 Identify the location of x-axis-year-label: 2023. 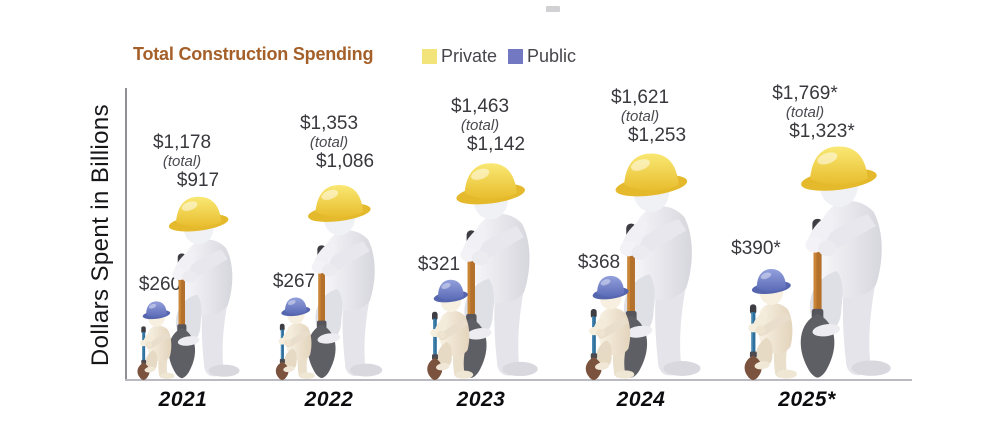
(481, 399).